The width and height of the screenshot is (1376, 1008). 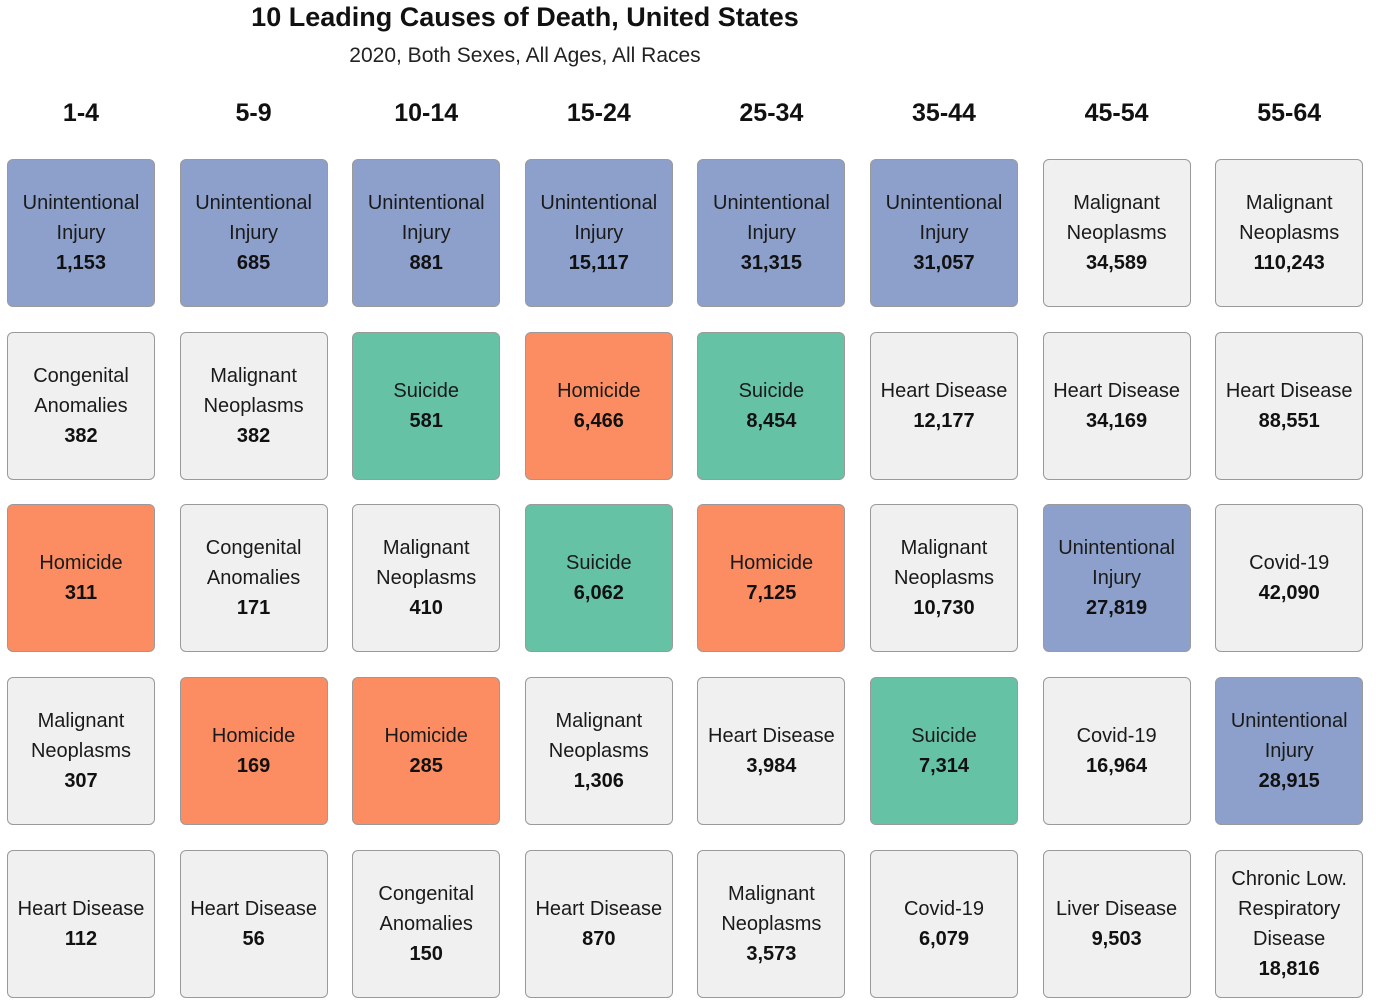 I want to click on death-count: 685, so click(x=253, y=263).